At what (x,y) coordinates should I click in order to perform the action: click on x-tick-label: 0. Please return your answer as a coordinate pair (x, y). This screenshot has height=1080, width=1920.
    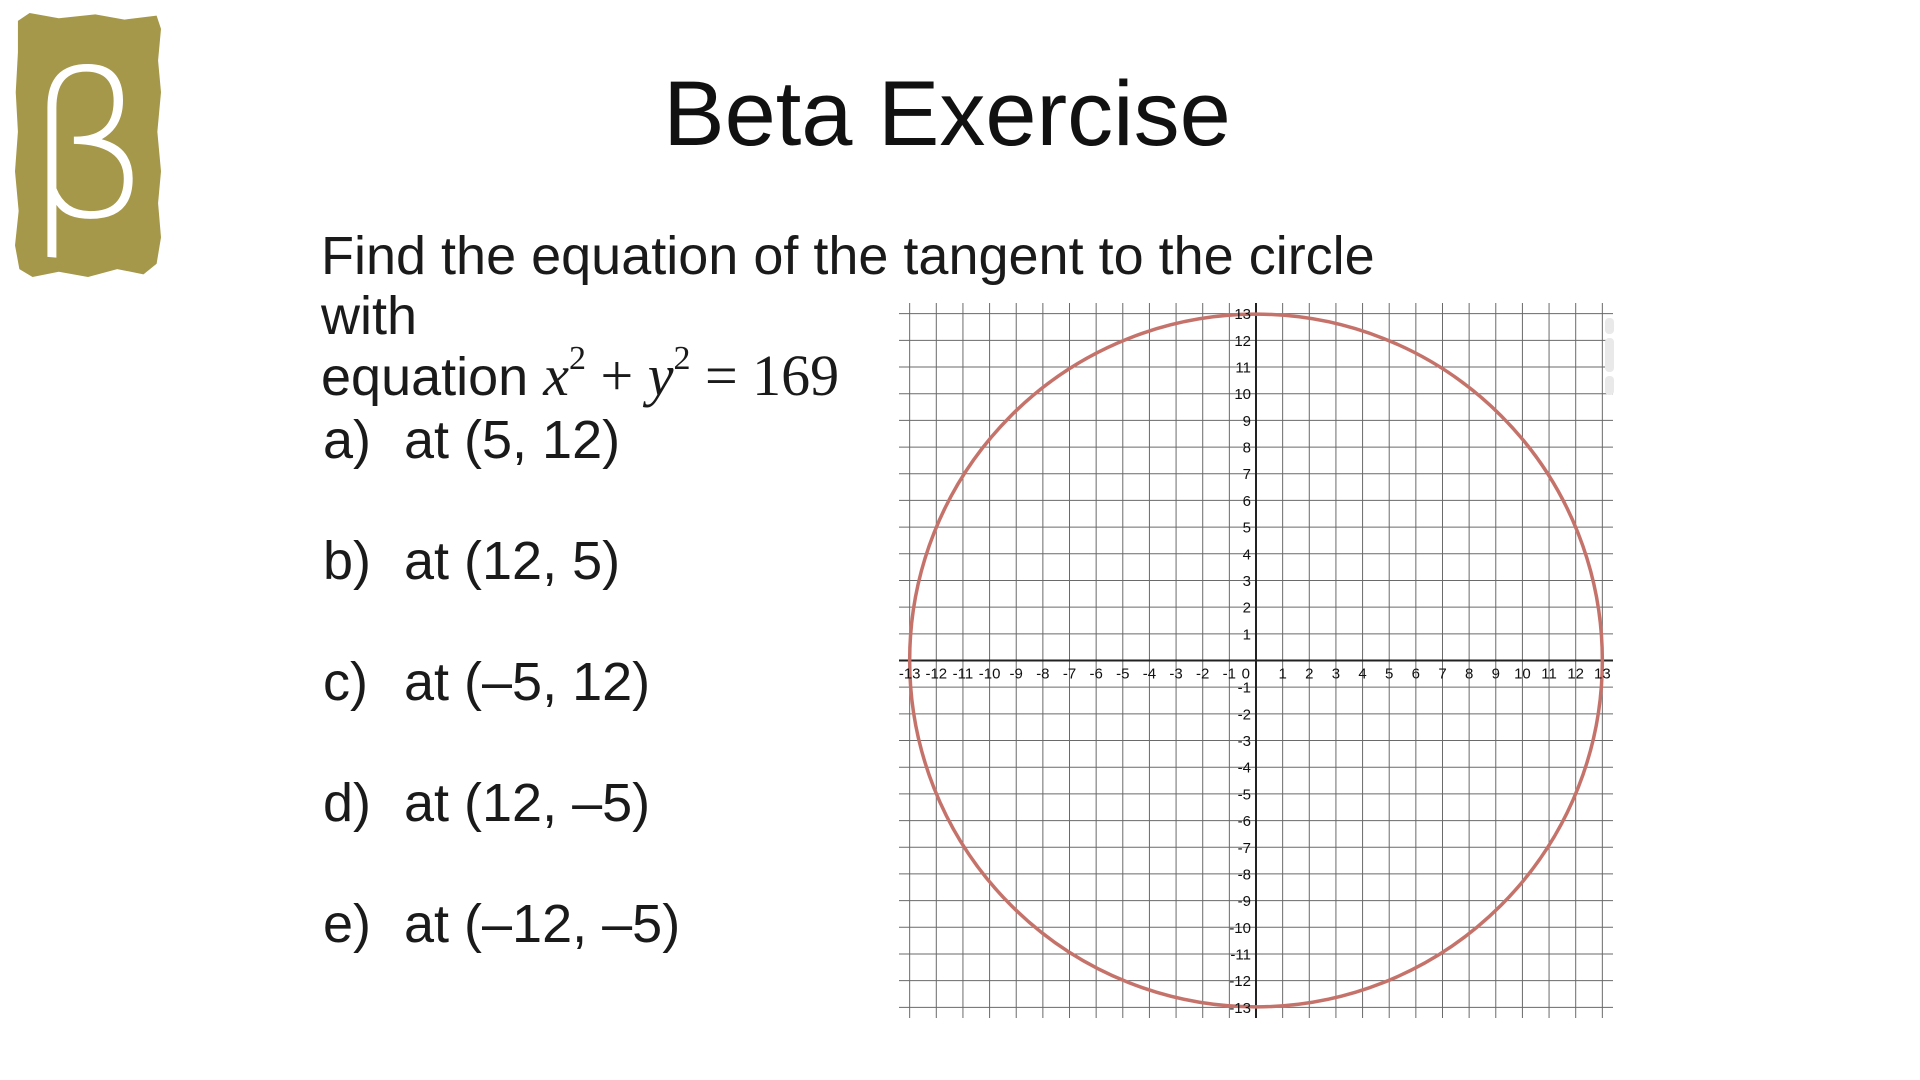
    Looking at the image, I should click on (1246, 674).